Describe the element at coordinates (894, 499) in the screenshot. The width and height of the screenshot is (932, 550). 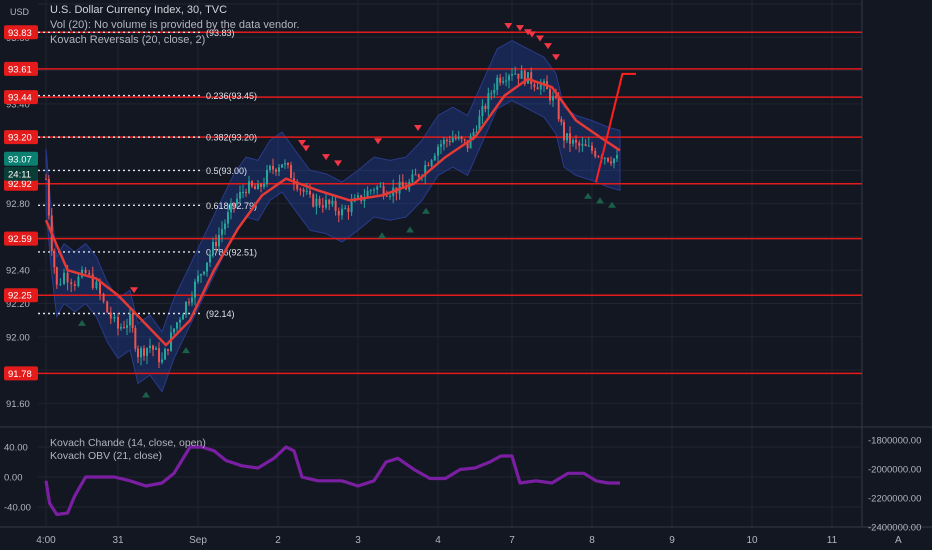
I see `osc-right-tick: -2200000.00` at that location.